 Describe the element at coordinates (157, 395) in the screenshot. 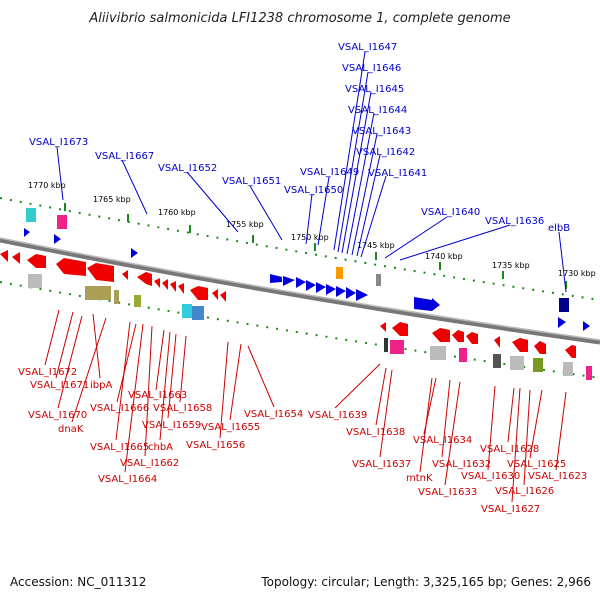

I see `gene-label: VSAL_I1663` at that location.